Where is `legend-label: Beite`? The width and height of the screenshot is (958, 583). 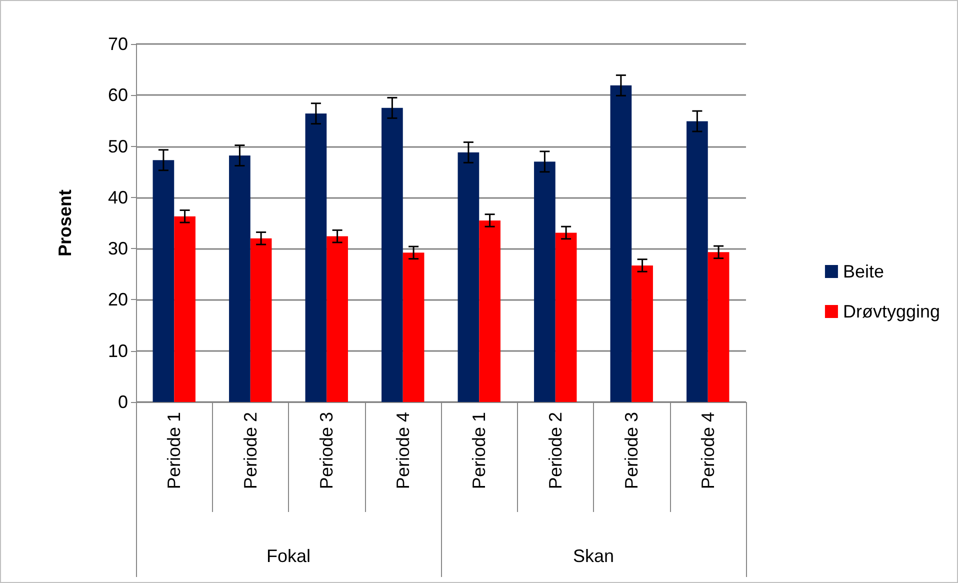 legend-label: Beite is located at coordinates (863, 272).